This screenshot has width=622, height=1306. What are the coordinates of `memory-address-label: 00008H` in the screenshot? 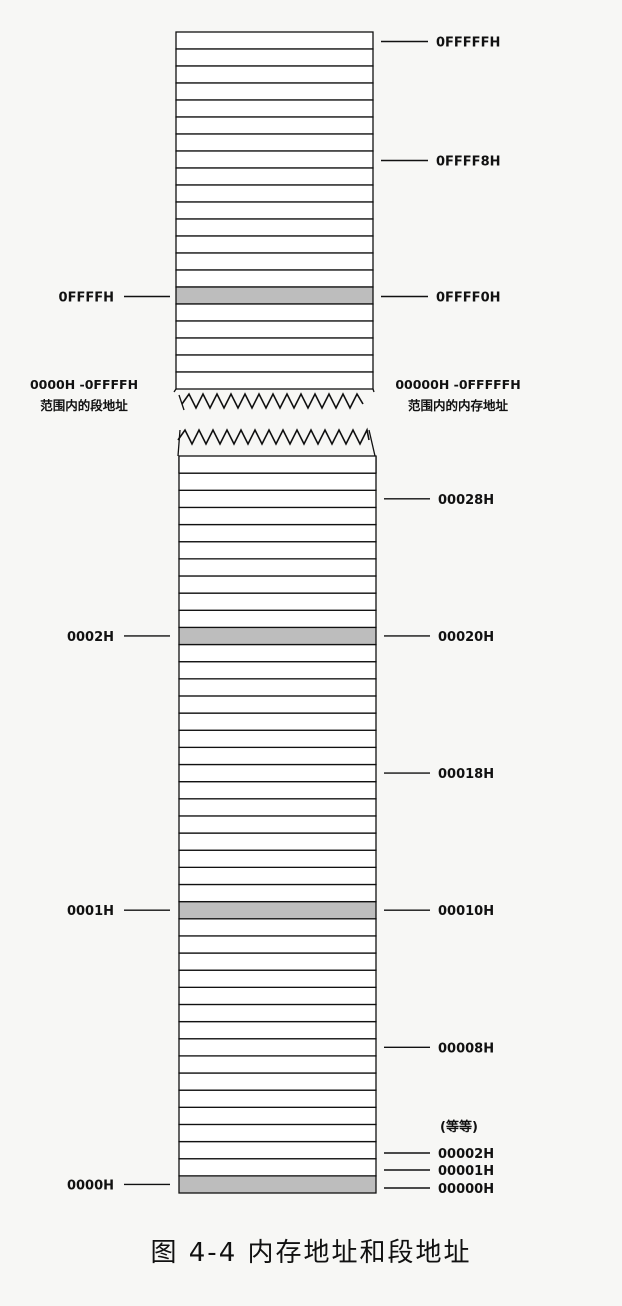 It's located at (466, 1048).